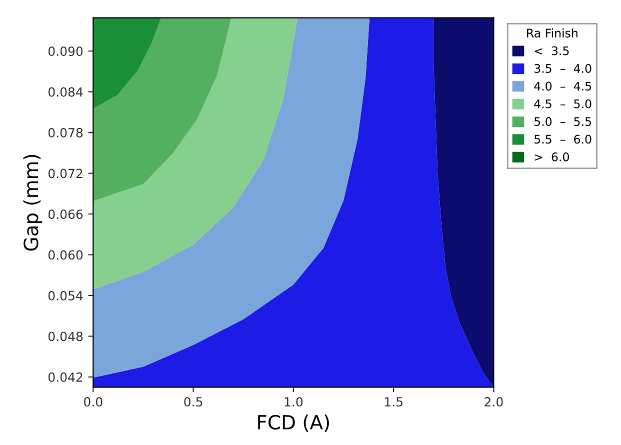  Describe the element at coordinates (65, 377) in the screenshot. I see `y-tick-label: 0.042` at that location.